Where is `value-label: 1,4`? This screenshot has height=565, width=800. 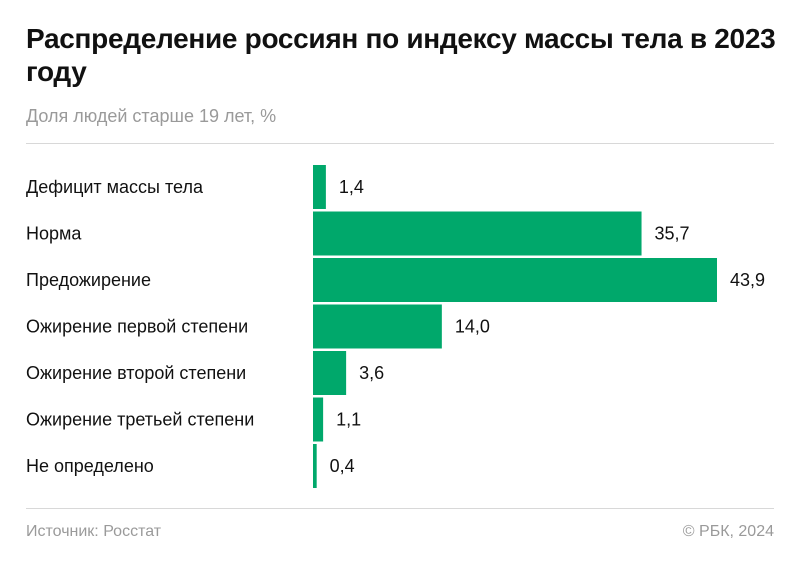
value-label: 1,4 is located at coordinates (351, 187).